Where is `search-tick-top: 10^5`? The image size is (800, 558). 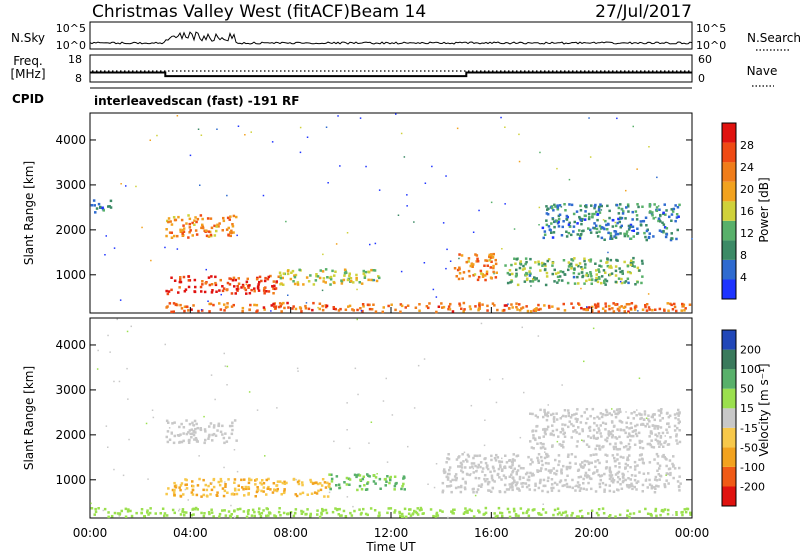
search-tick-top: 10^5 is located at coordinates (711, 28).